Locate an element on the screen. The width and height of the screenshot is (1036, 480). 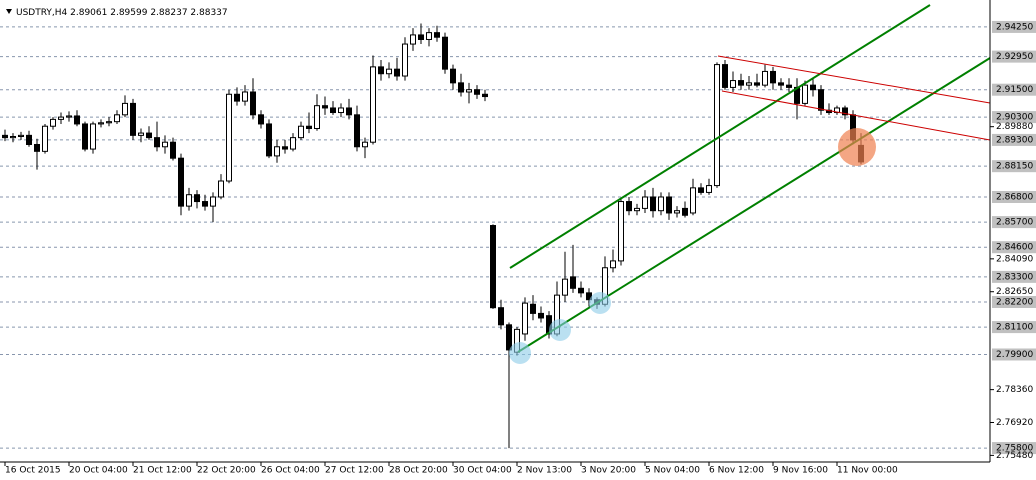
y-tick-label: 2.84090 is located at coordinates (1014, 259).